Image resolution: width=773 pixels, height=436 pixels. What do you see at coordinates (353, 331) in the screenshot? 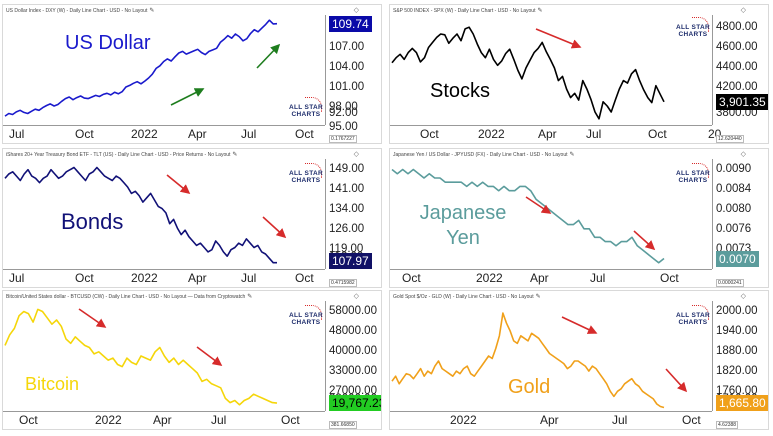
I see `y-tick-label: 48000.00` at bounding box center [353, 331].